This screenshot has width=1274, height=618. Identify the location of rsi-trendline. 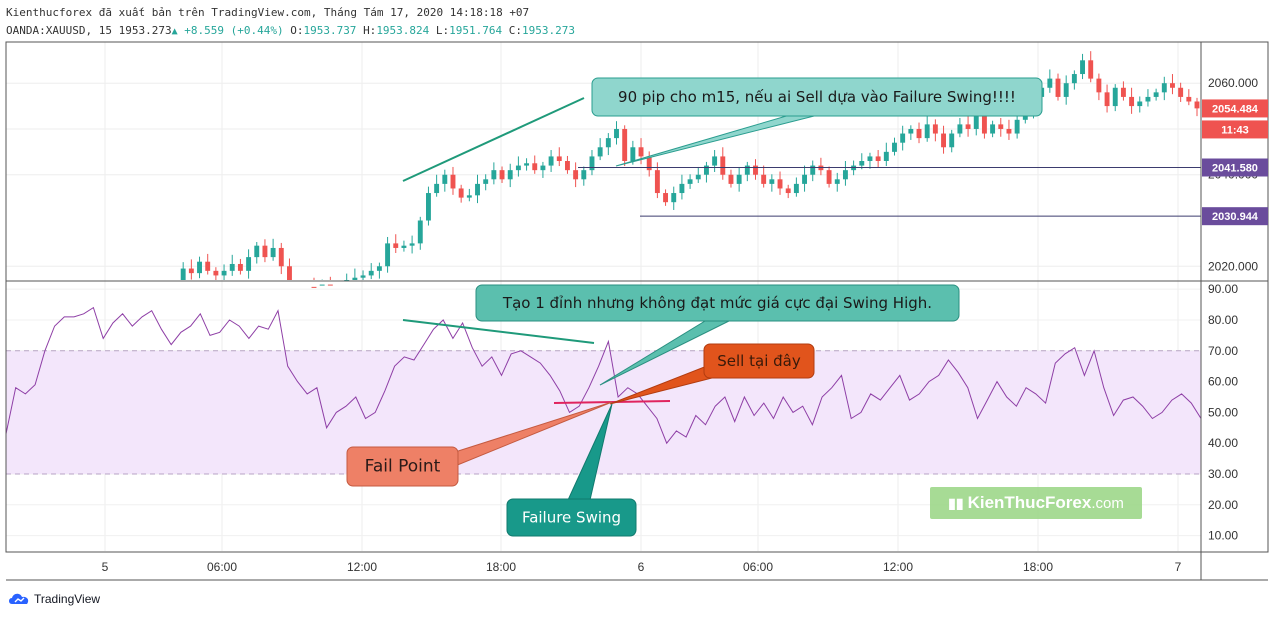
(498, 331).